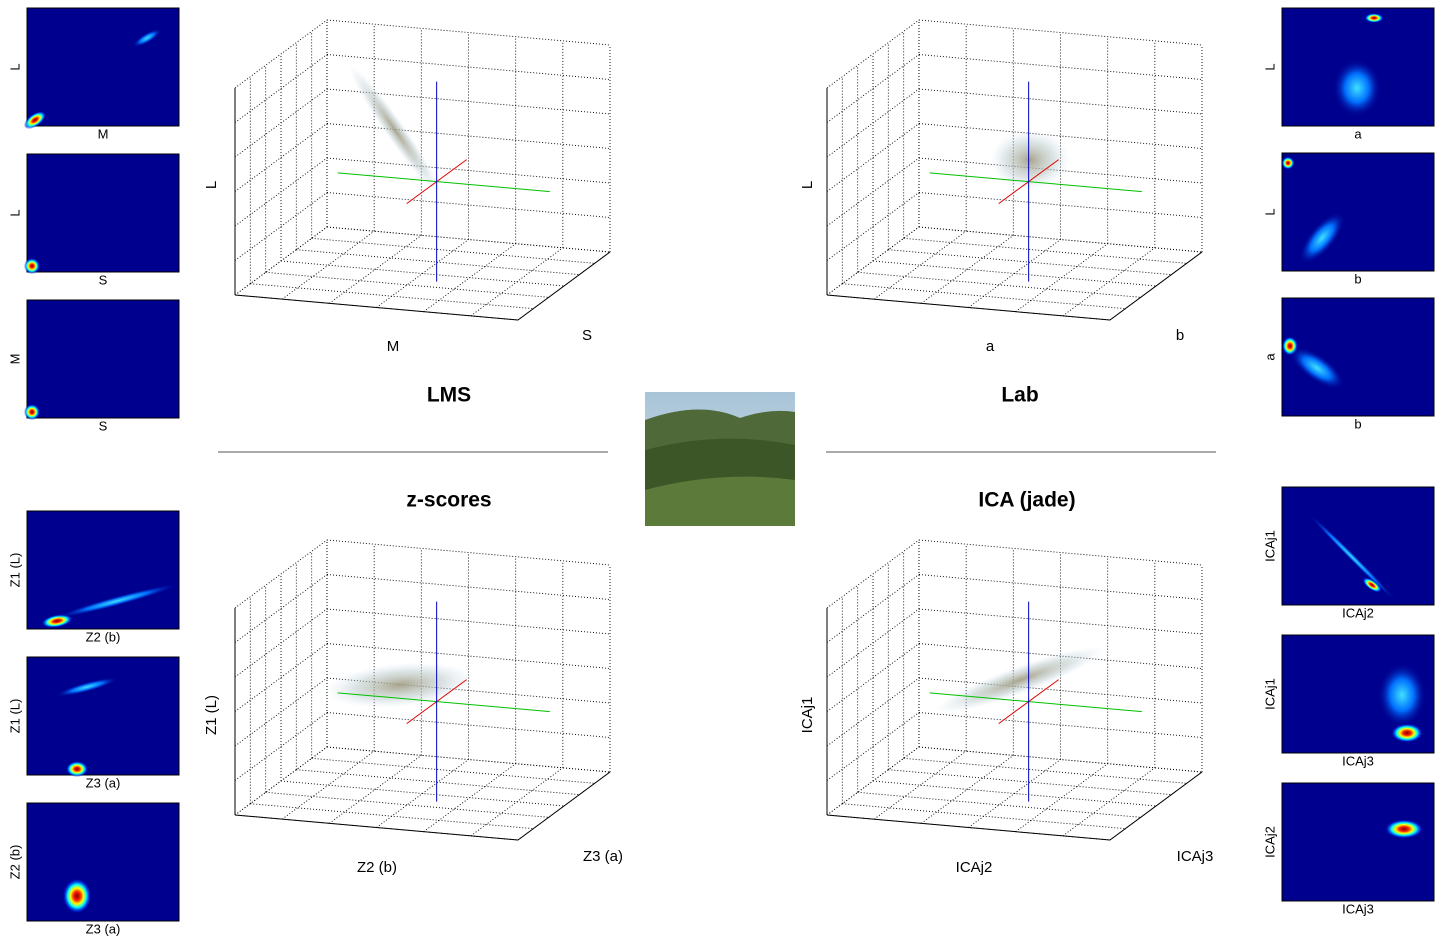 The width and height of the screenshot is (1437, 952). What do you see at coordinates (587, 335) in the screenshot?
I see `y-axis-label: S` at bounding box center [587, 335].